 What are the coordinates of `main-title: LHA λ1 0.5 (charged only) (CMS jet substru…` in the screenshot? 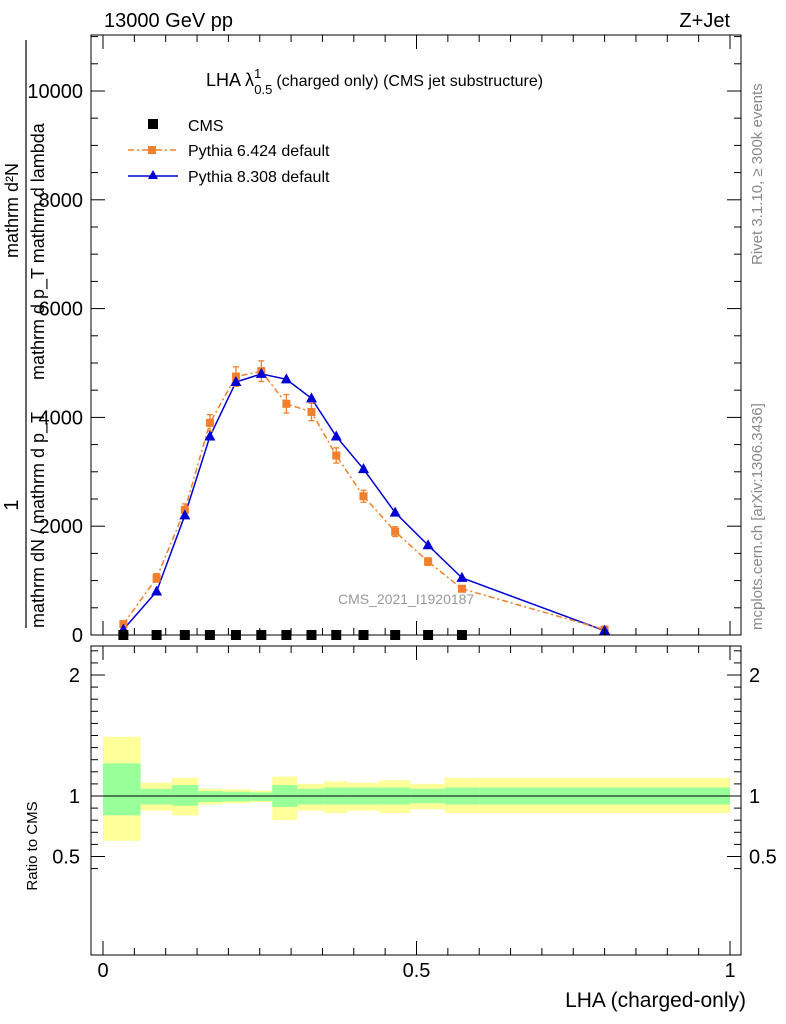 It's located at (374, 81).